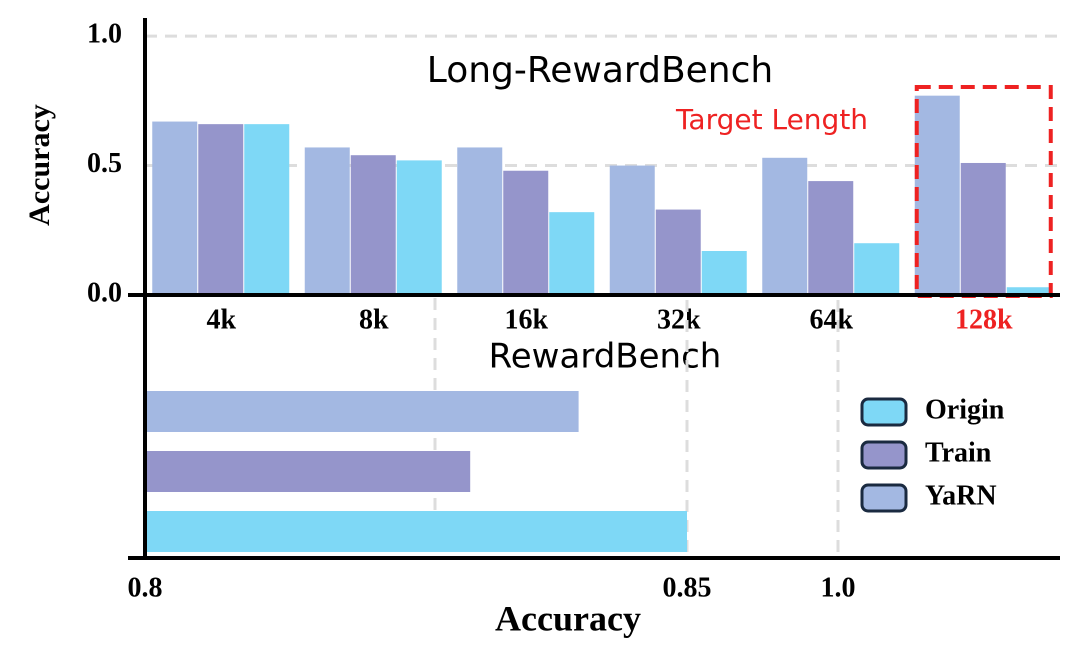 Image resolution: width=1080 pixels, height=669 pixels. I want to click on y-tick-label: 0.0, so click(104, 292).